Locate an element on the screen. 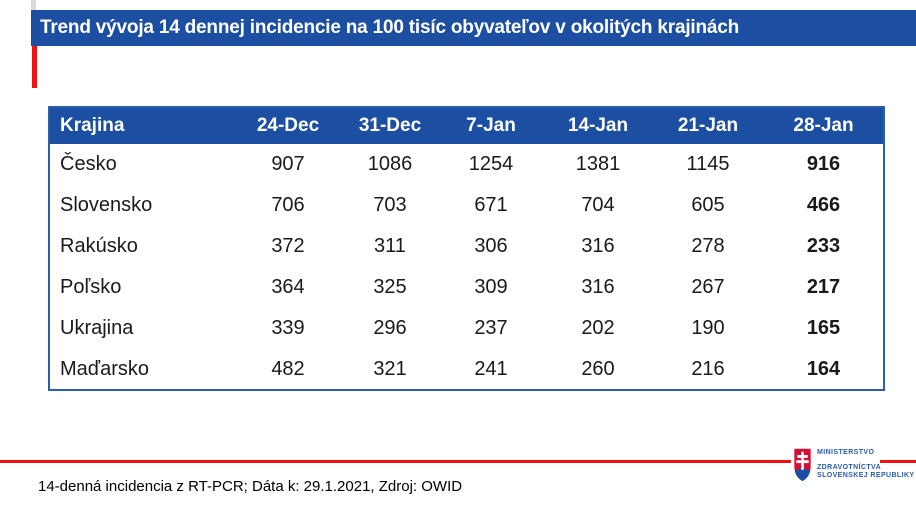 This screenshot has width=916, height=506. table-row: Slovensko 706 703 671 704 605 466 is located at coordinates (466, 205).